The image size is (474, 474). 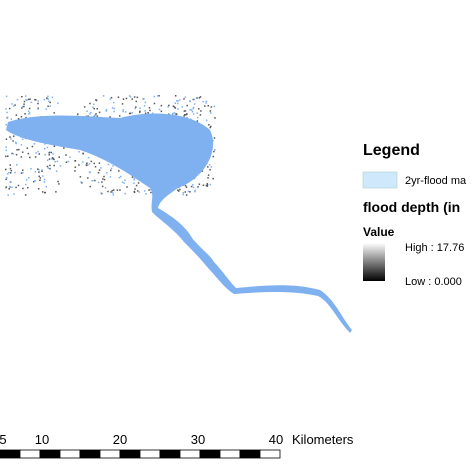 I want to click on scale-label: 30, so click(x=198, y=439).